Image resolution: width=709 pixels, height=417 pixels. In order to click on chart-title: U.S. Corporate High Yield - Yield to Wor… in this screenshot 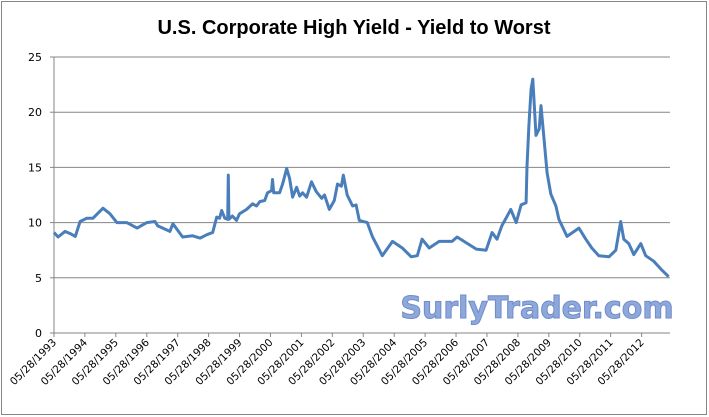, I will do `click(353, 28)`.